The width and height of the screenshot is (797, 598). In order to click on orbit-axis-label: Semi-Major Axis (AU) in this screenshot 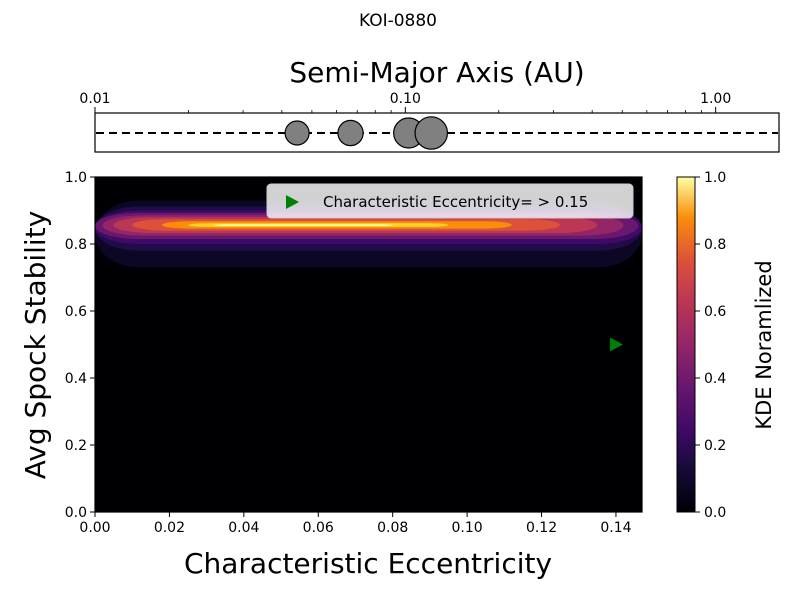, I will do `click(436, 72)`.